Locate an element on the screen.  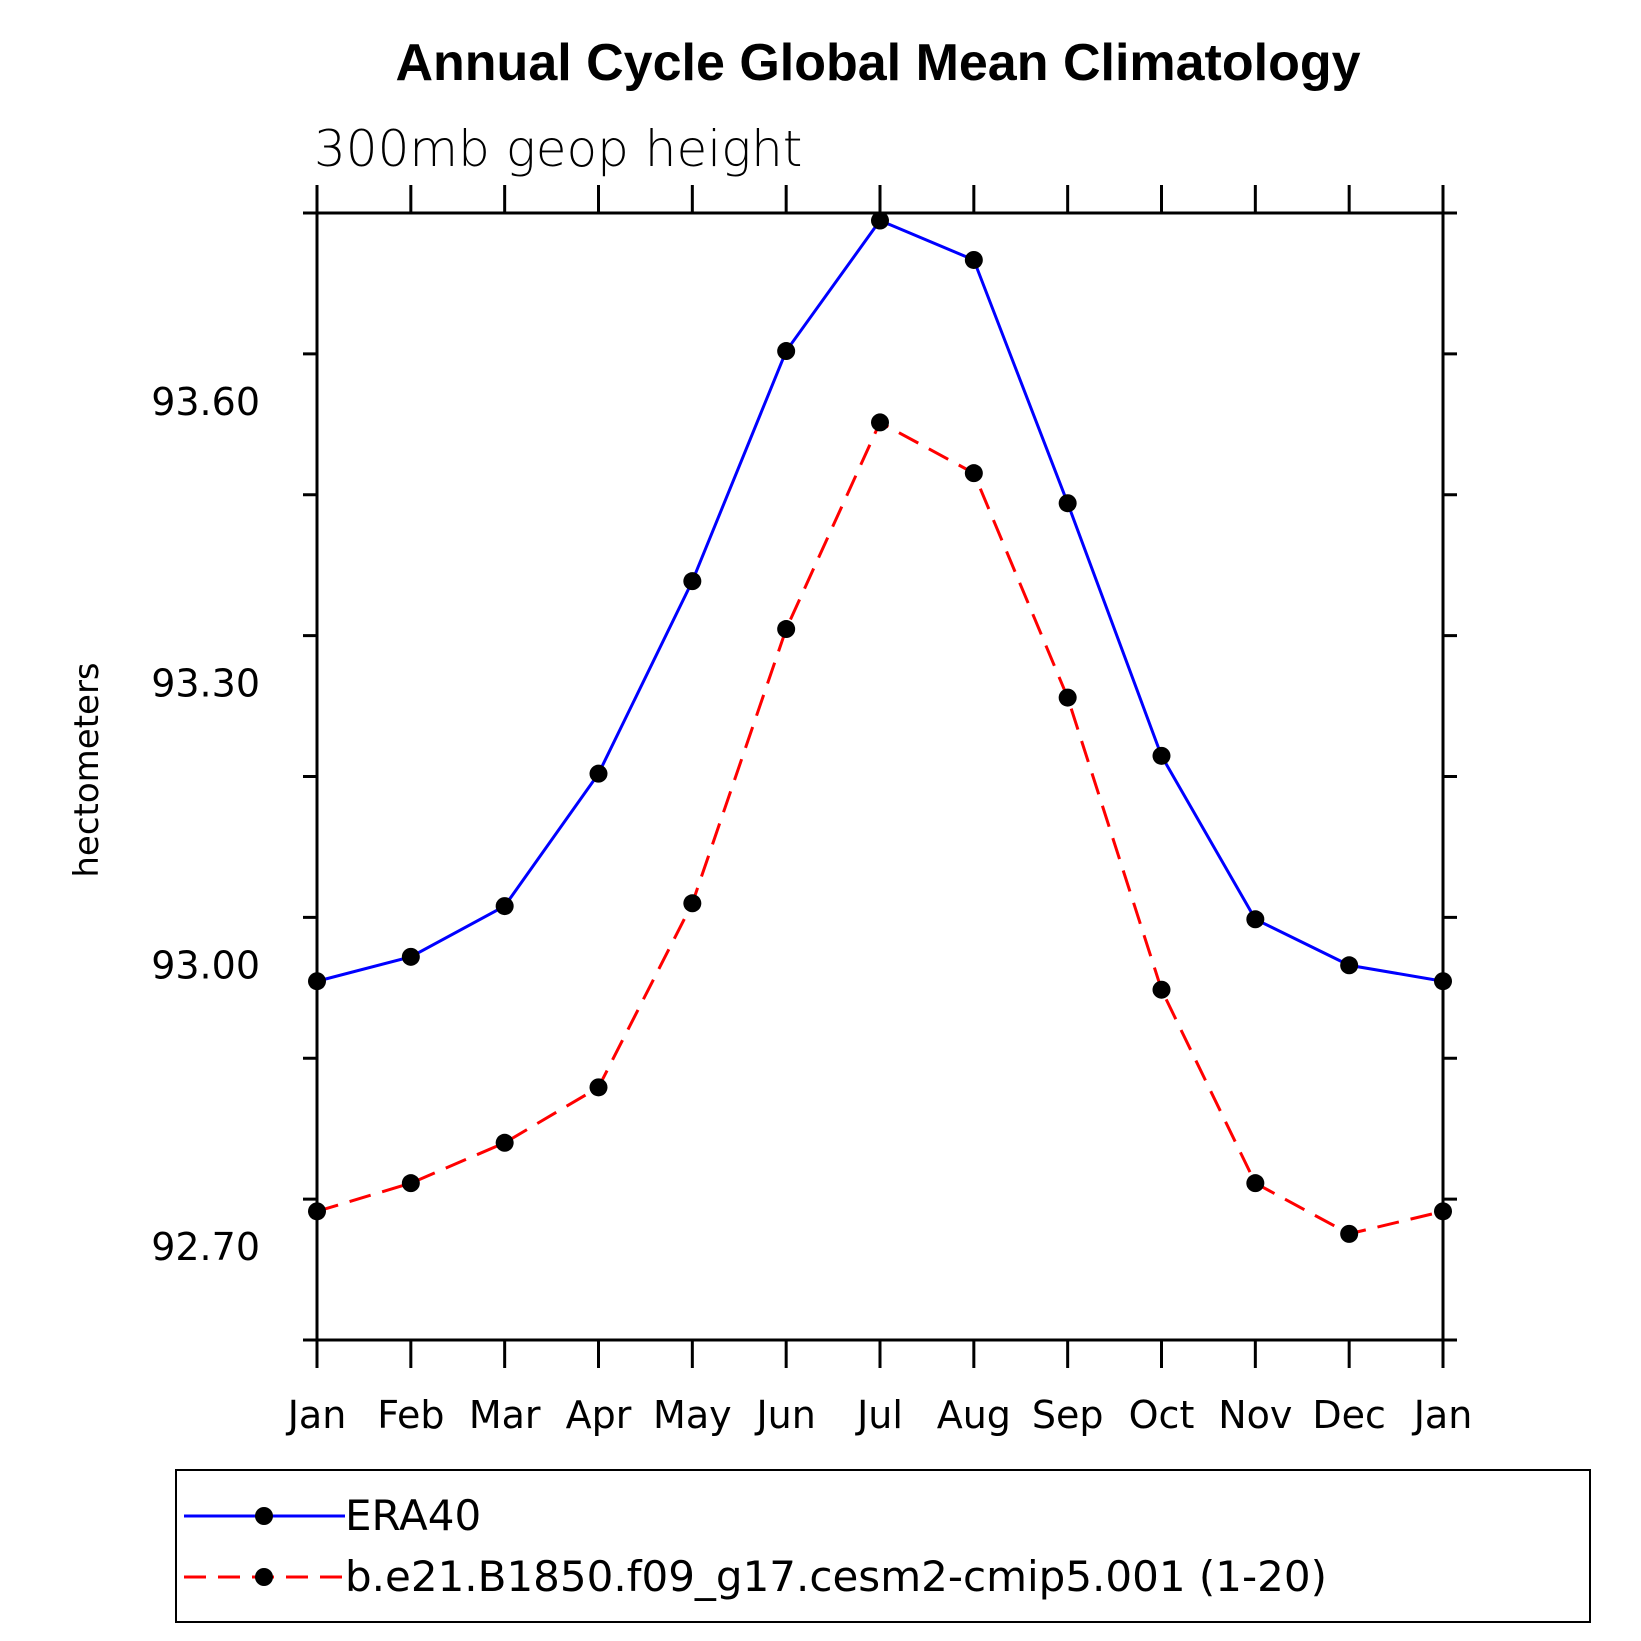
x-tick-label: Apr is located at coordinates (599, 1415).